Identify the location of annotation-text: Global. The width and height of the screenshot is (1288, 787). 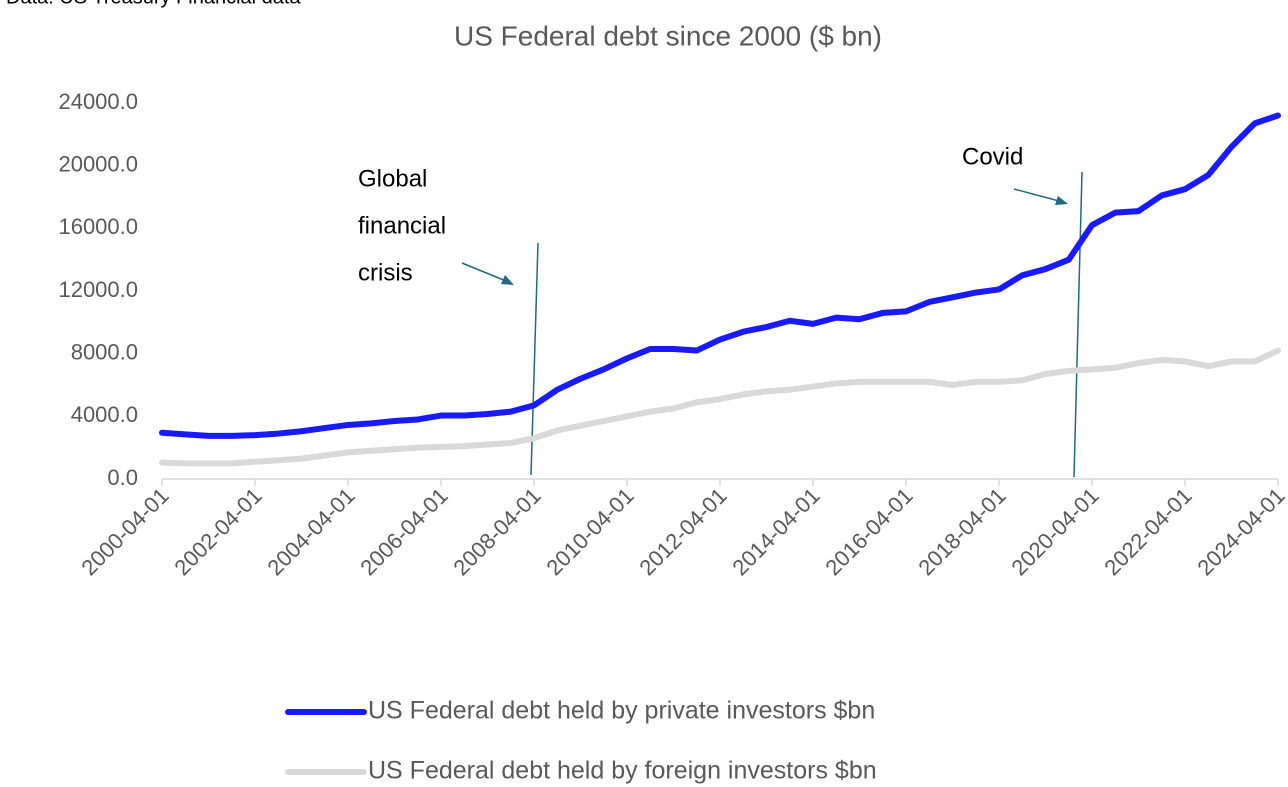
(392, 178).